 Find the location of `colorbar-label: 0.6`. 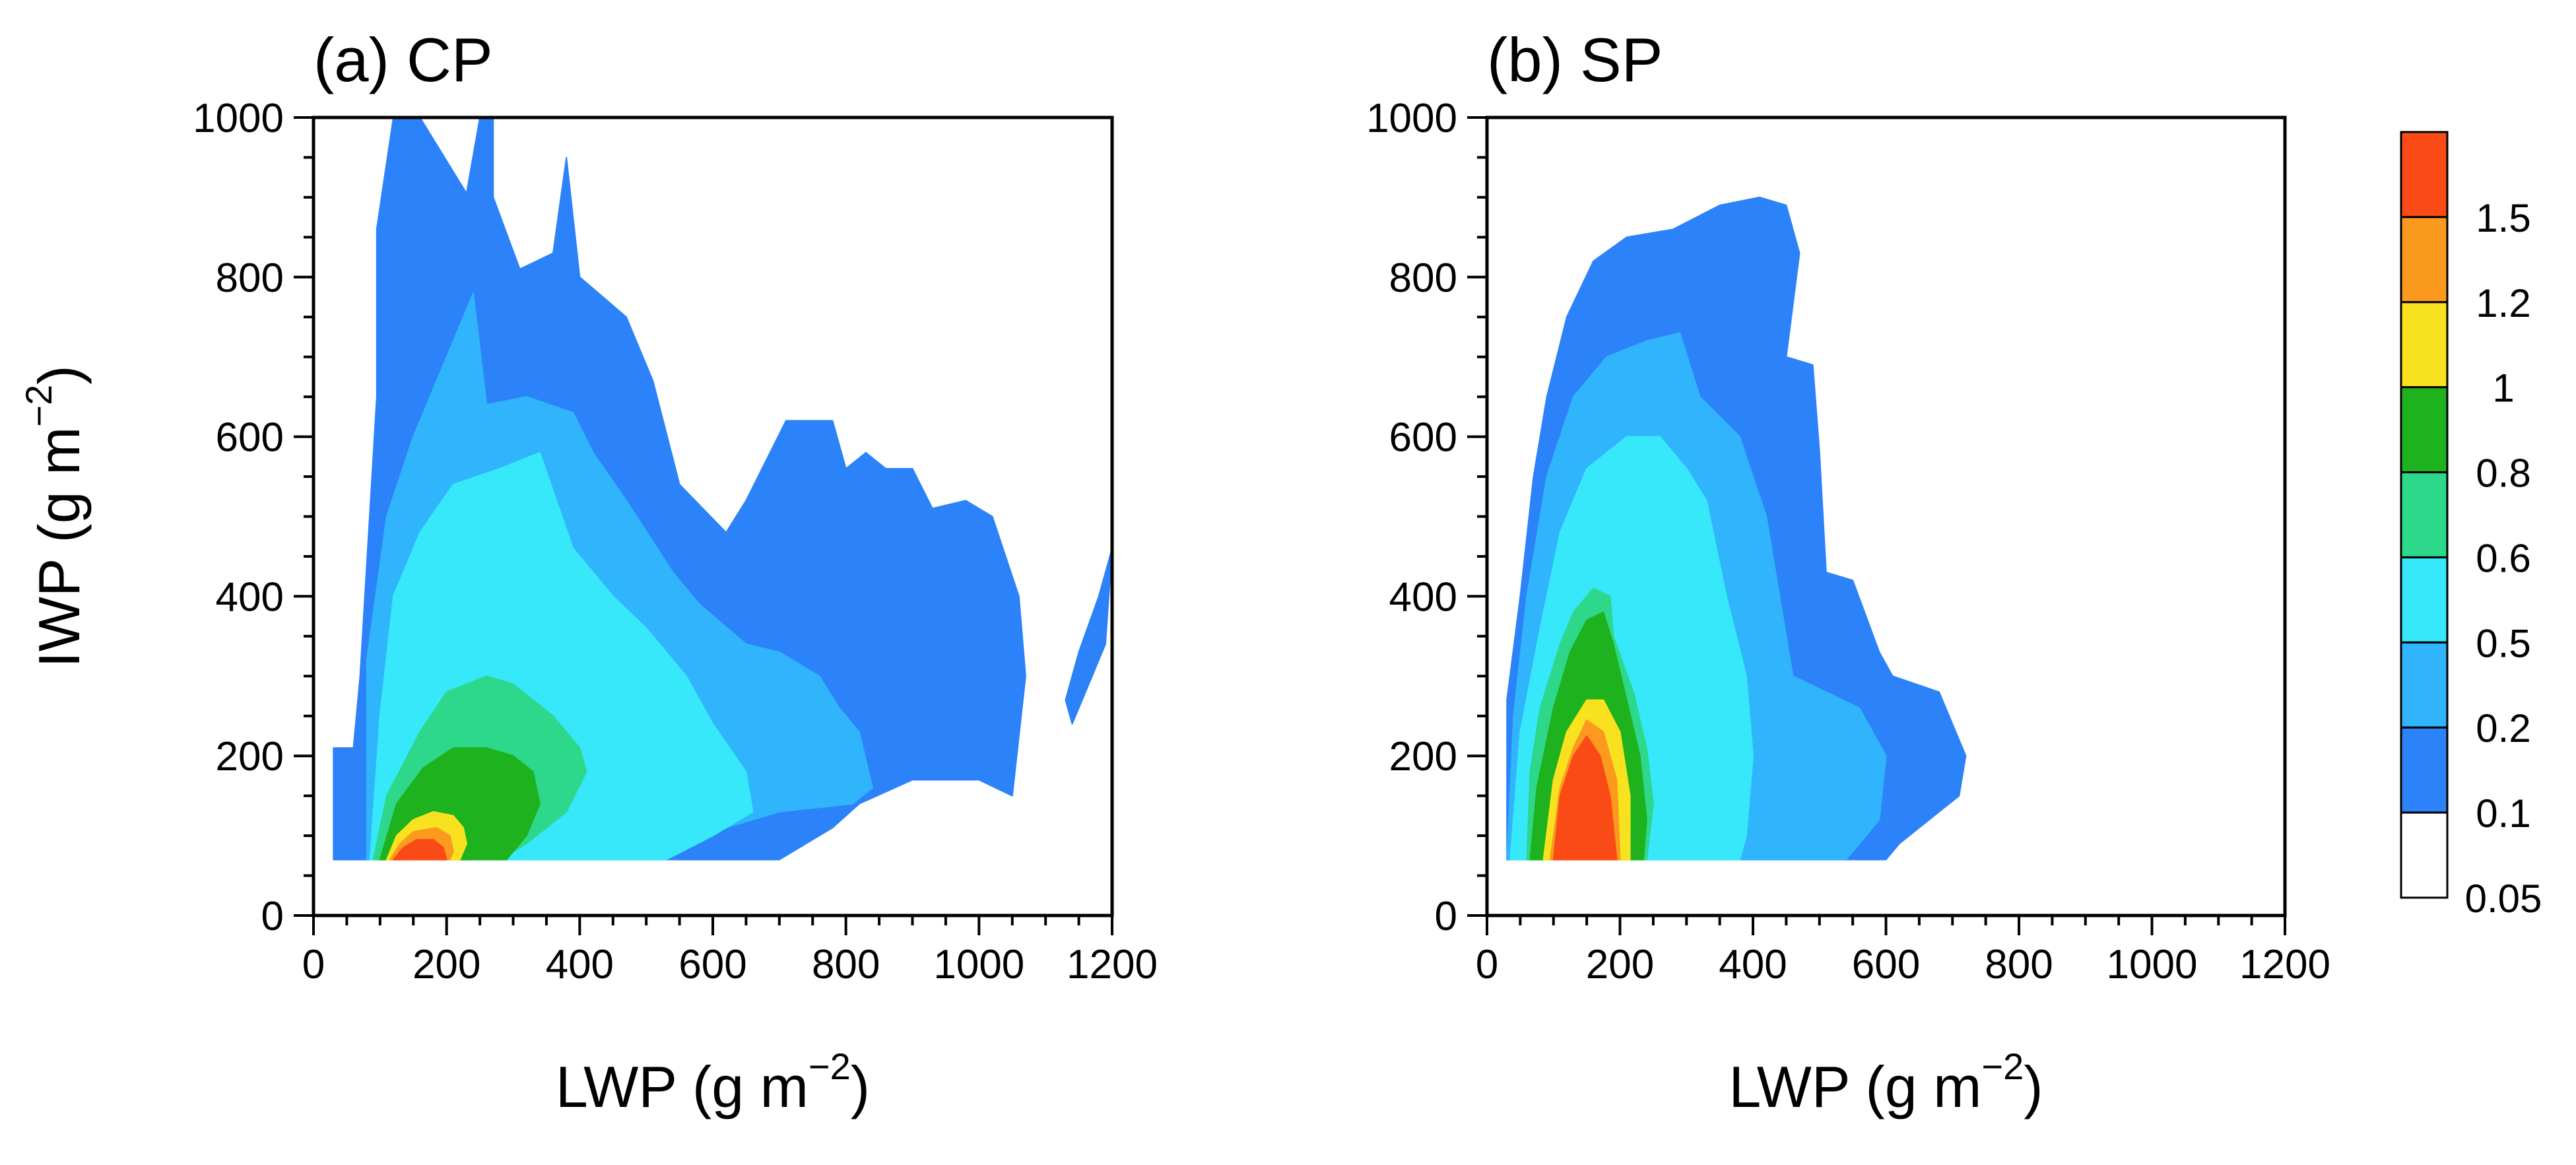

colorbar-label: 0.6 is located at coordinates (2503, 558).